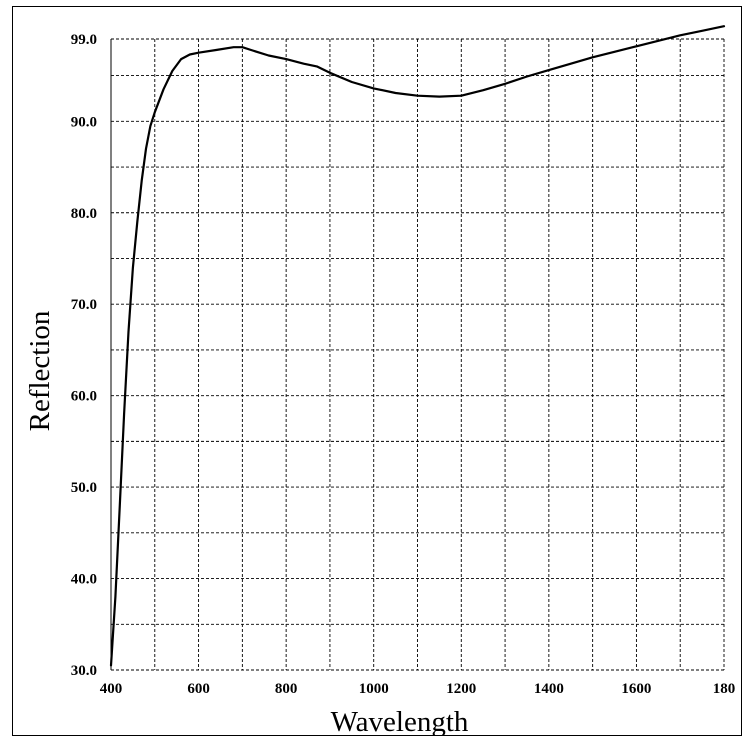  I want to click on y-tick-label: 60.0, so click(84, 397).